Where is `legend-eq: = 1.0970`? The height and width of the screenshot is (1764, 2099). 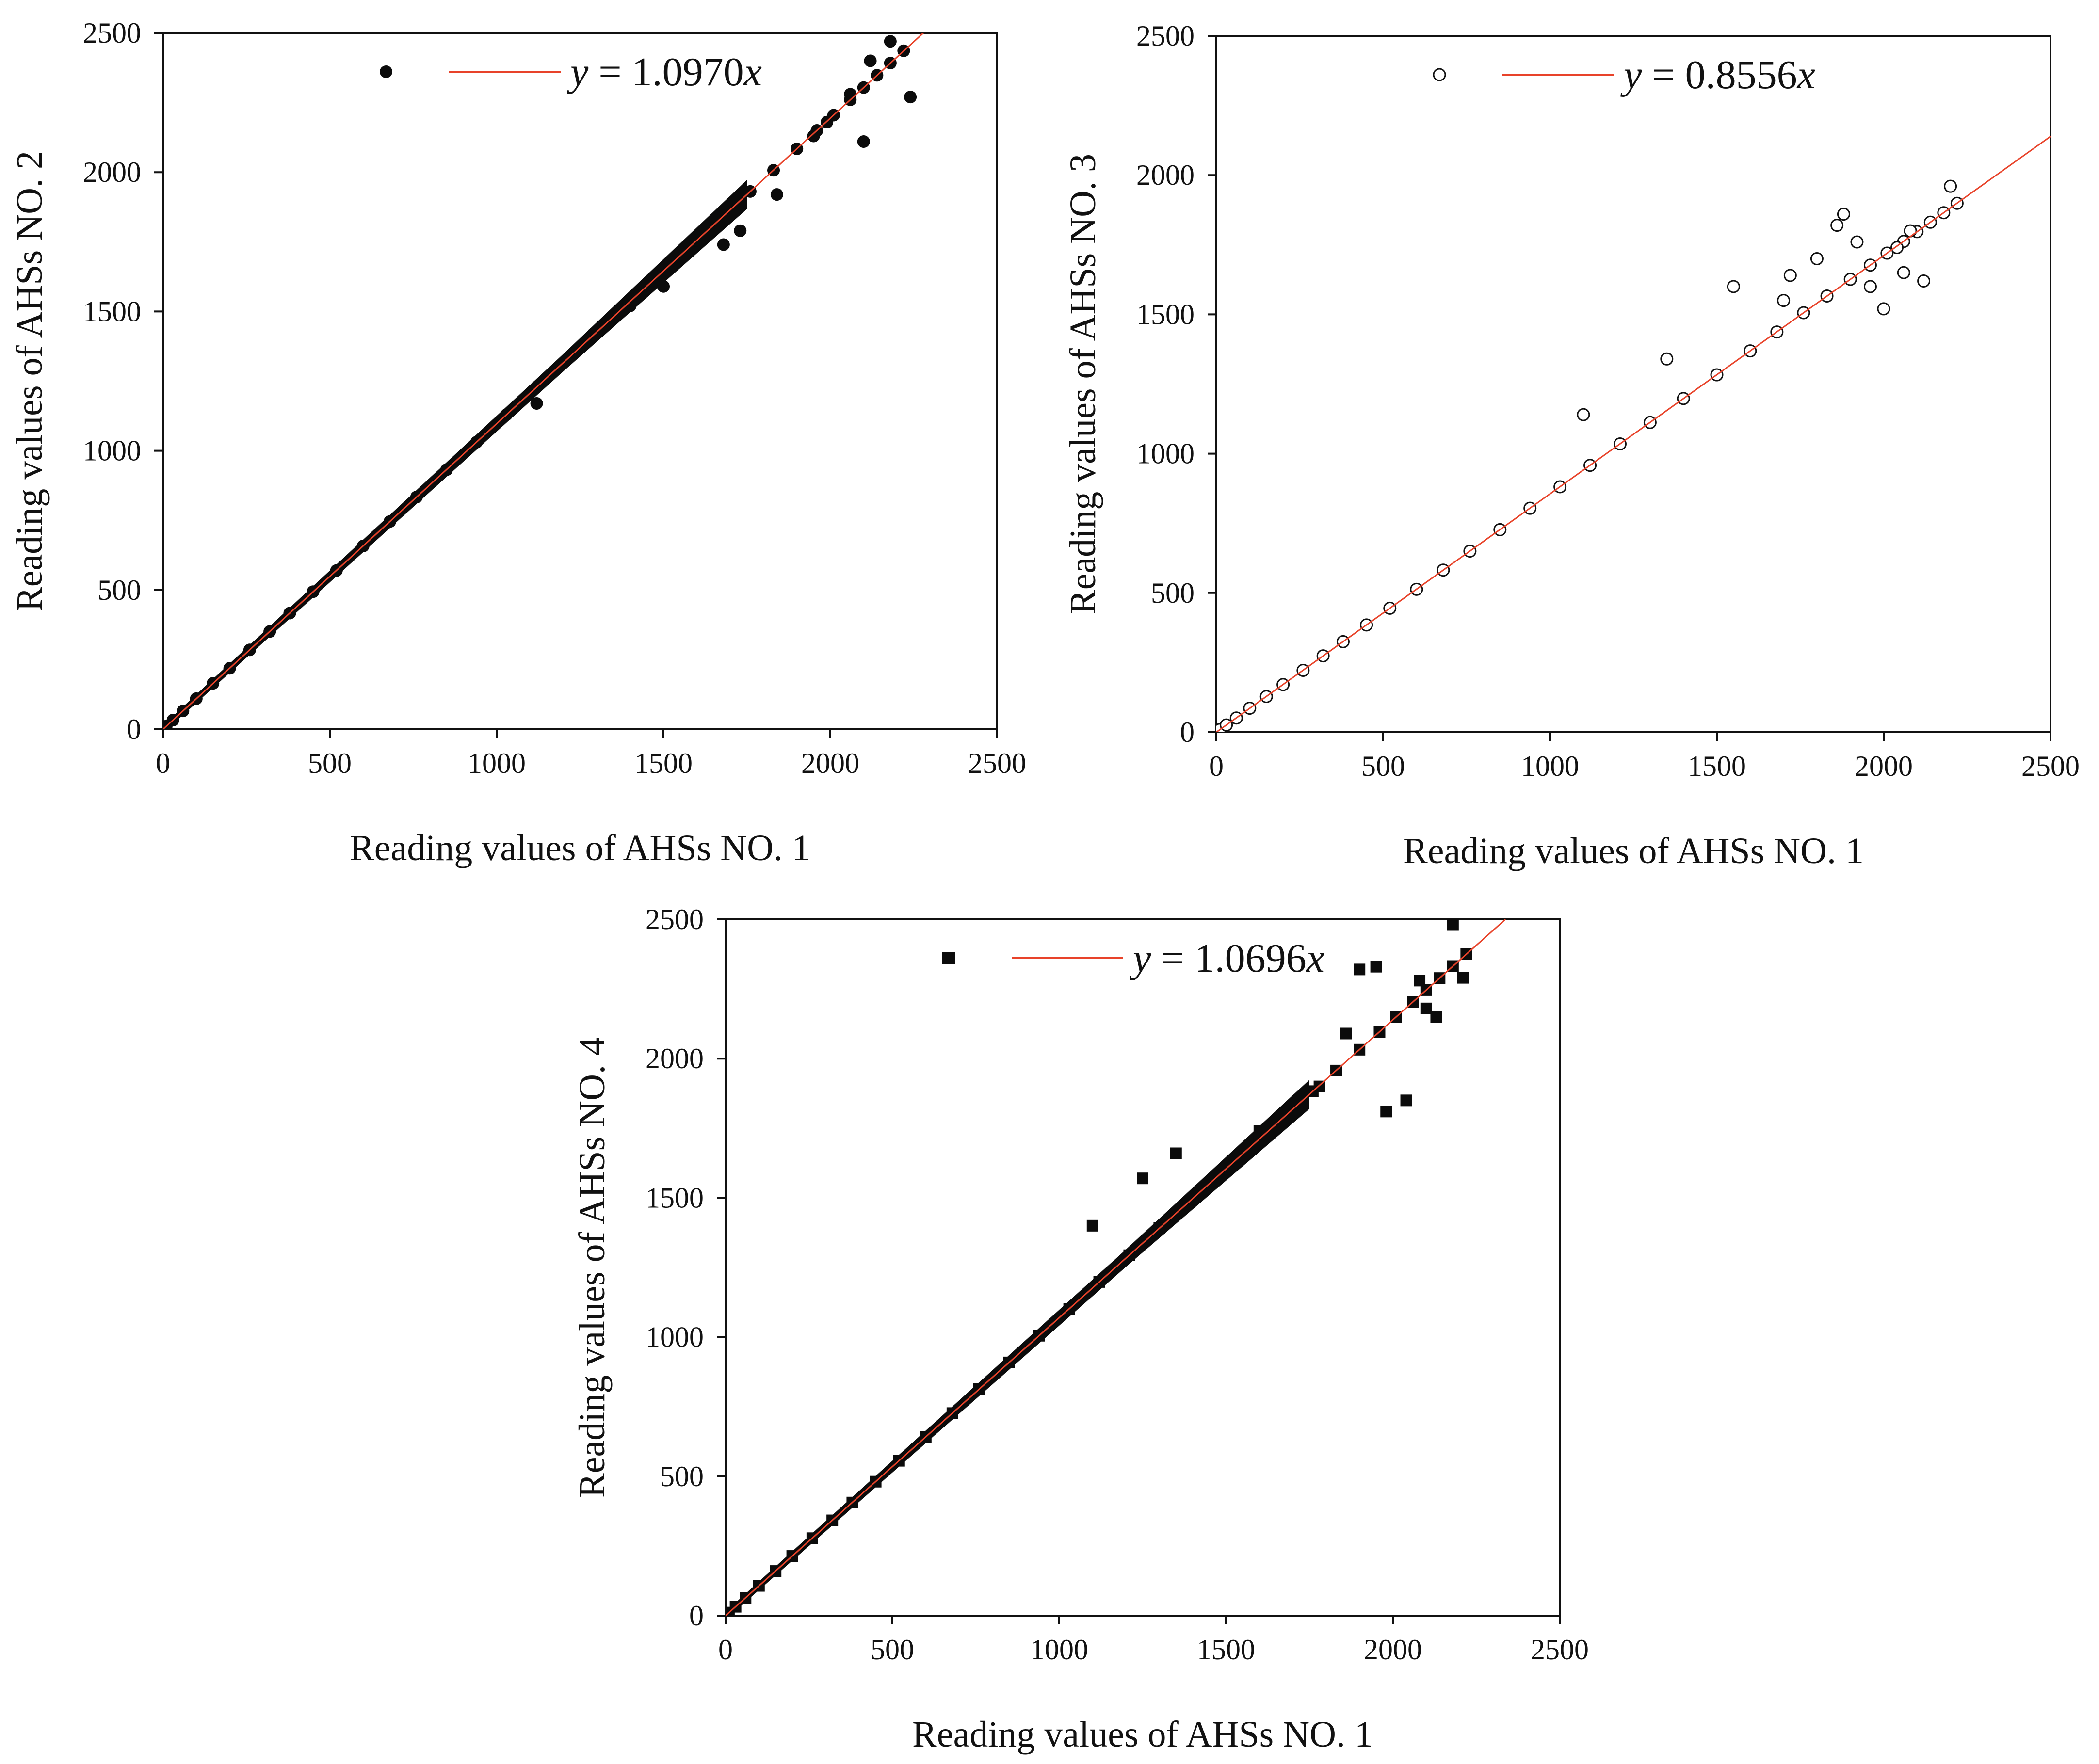 legend-eq: = 1.0970 is located at coordinates (665, 72).